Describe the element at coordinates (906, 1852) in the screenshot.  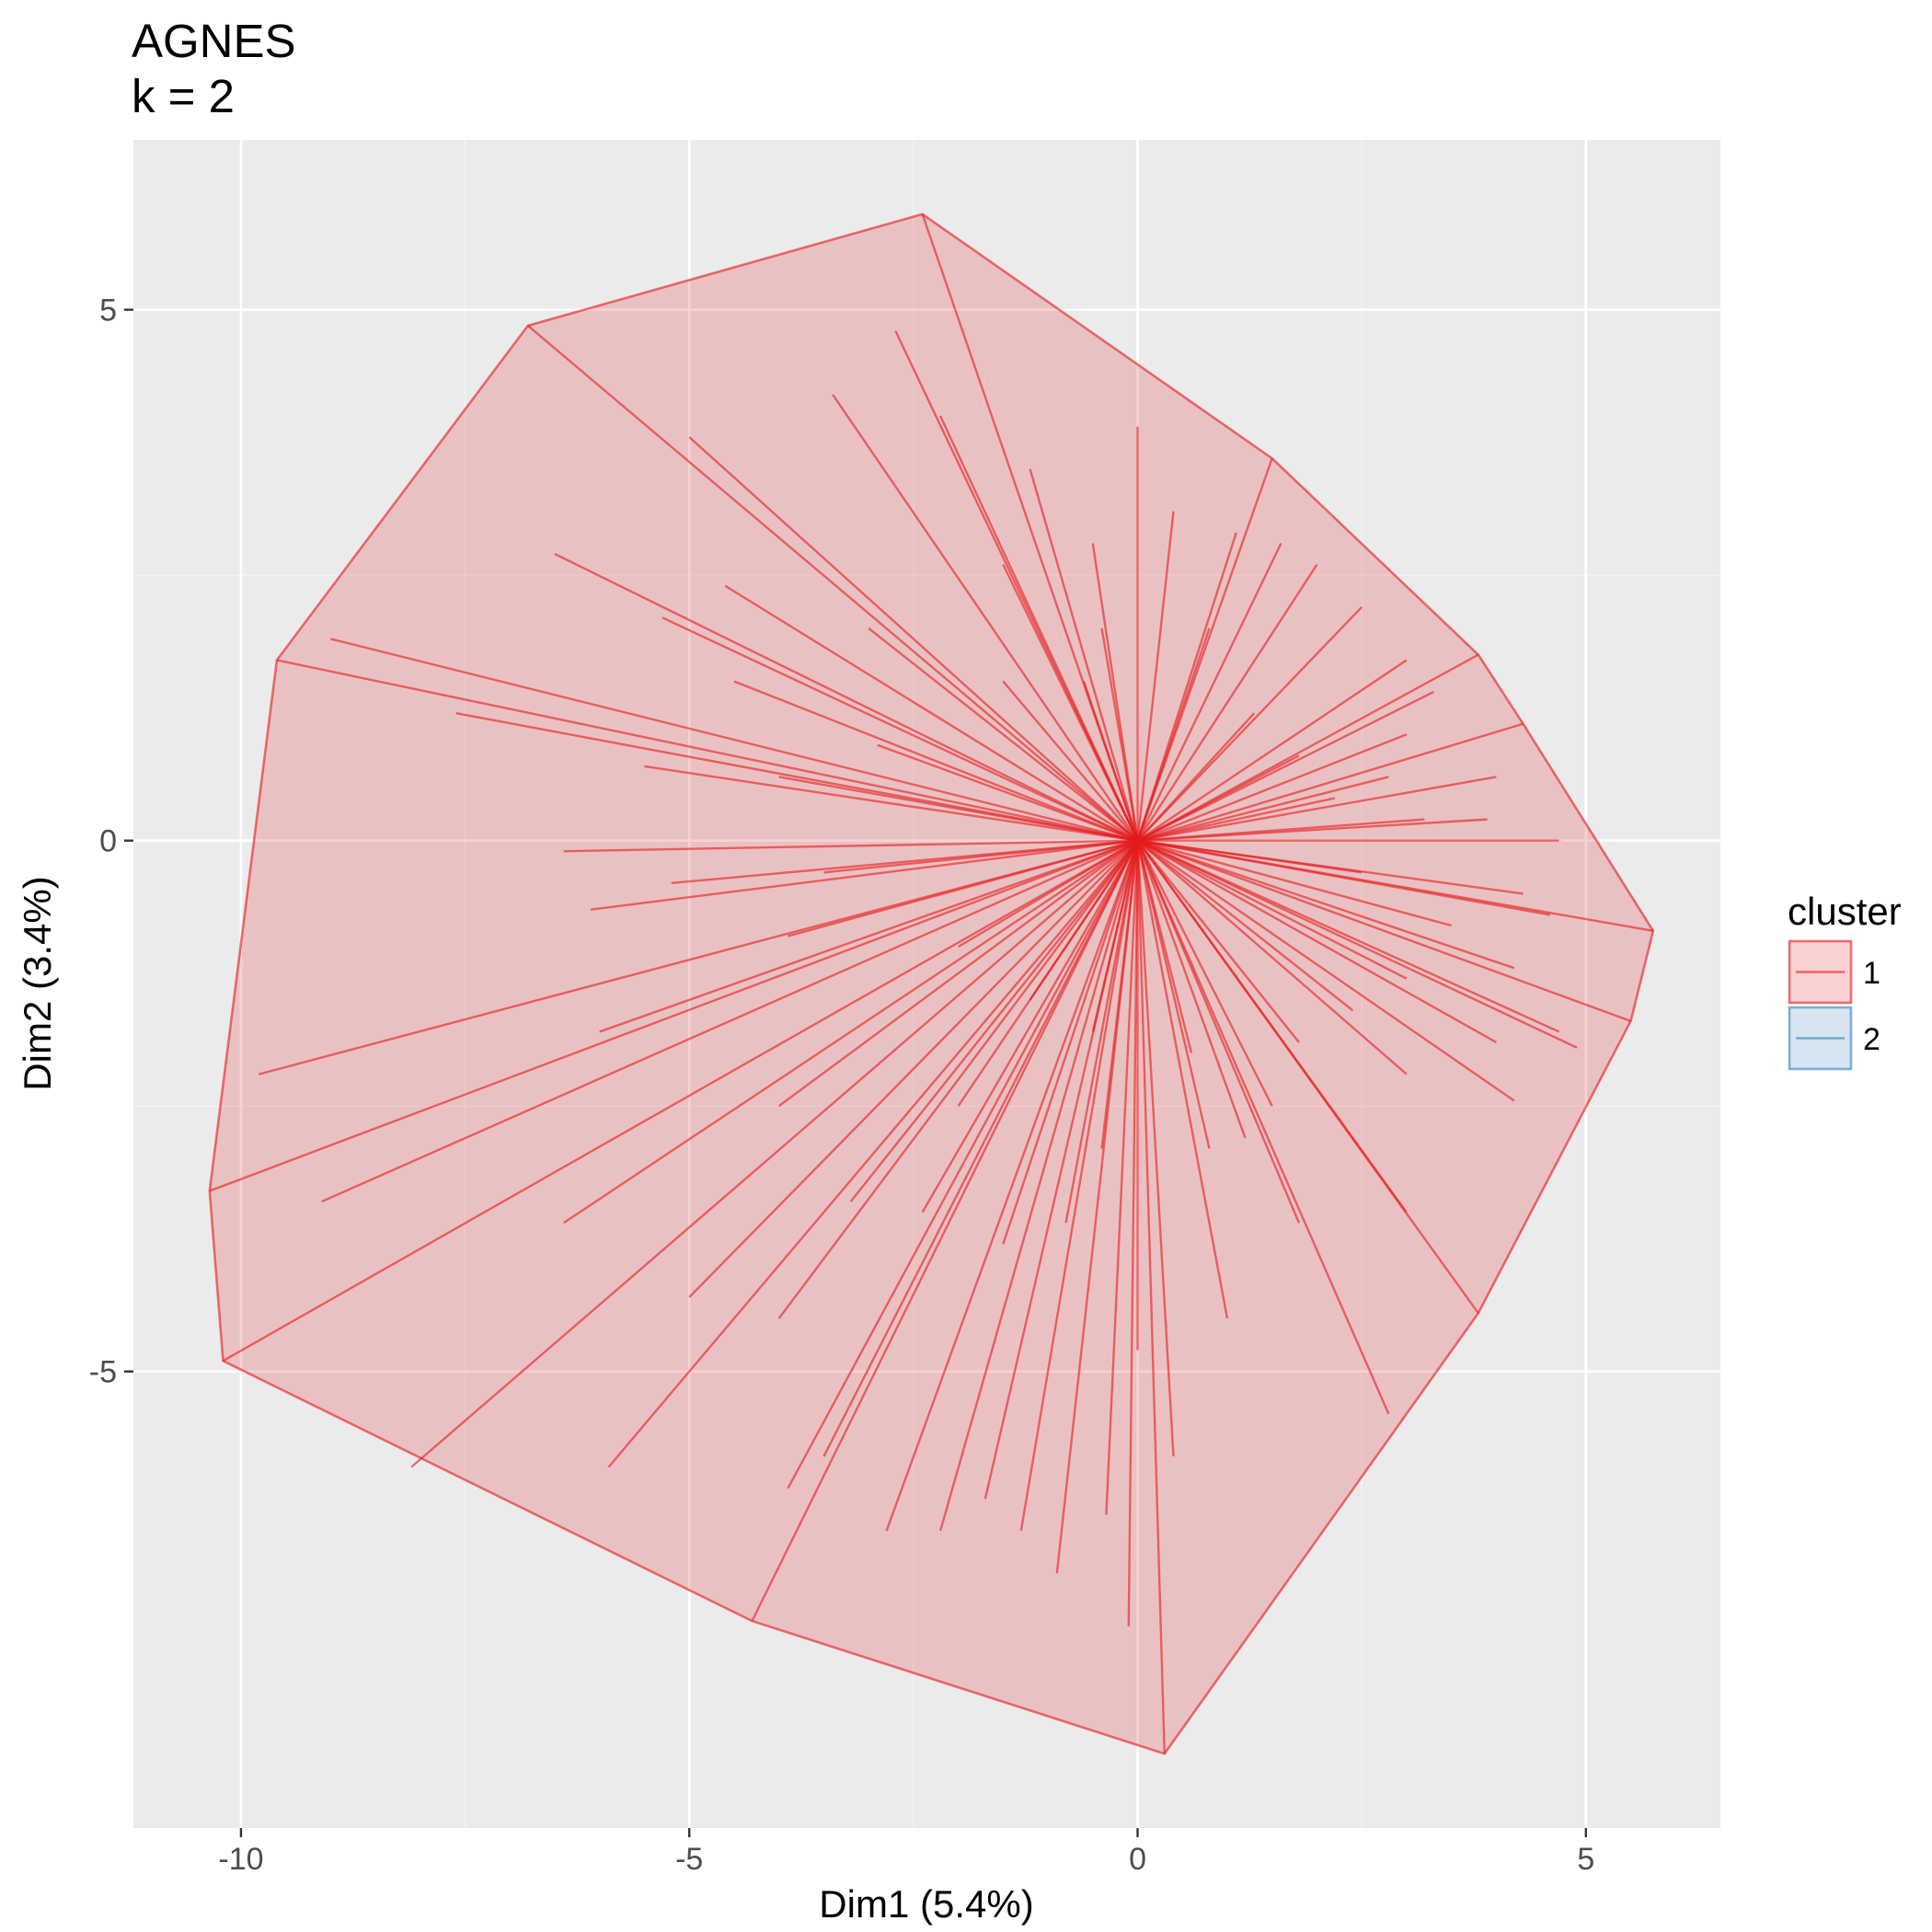
I see `x-axis-ticks: -10 -5 0 5` at that location.